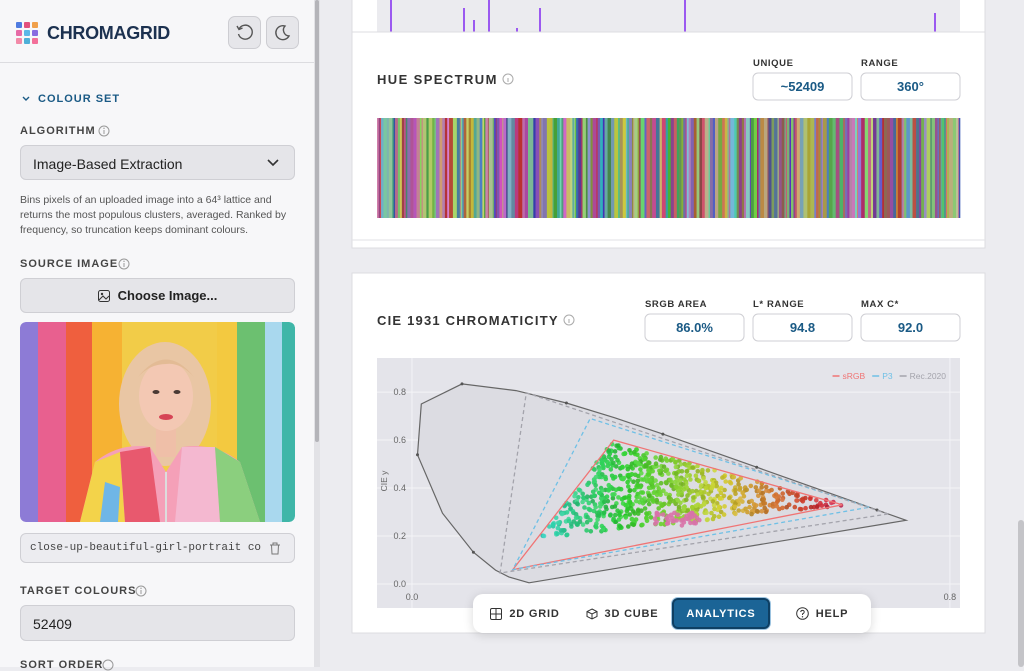 The width and height of the screenshot is (1024, 671). I want to click on nav-item: ANALYTICS, so click(721, 613).